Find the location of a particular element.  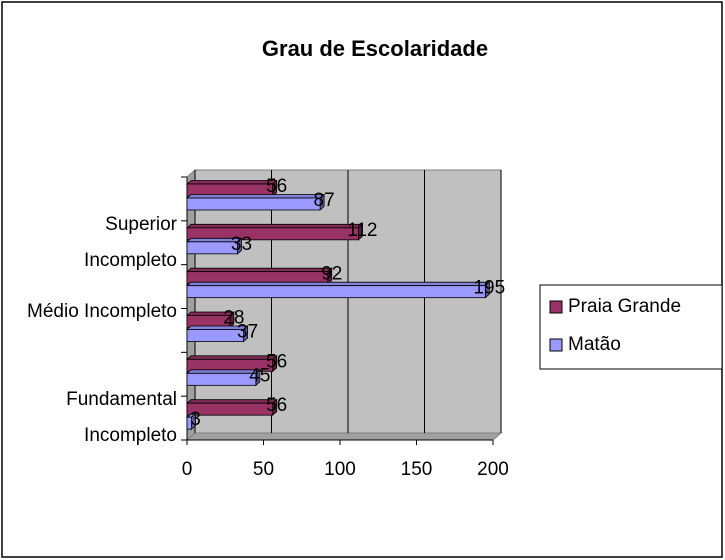

chart-title: Grau de Escolaridade is located at coordinates (375, 48).